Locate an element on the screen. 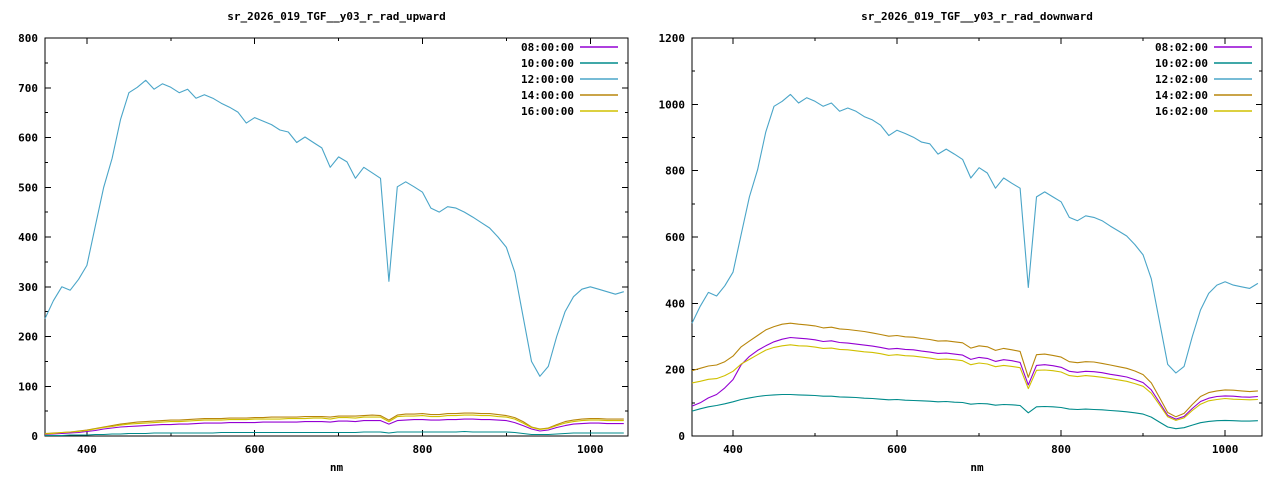  legend-label: 12:00:00 is located at coordinates (547, 79).